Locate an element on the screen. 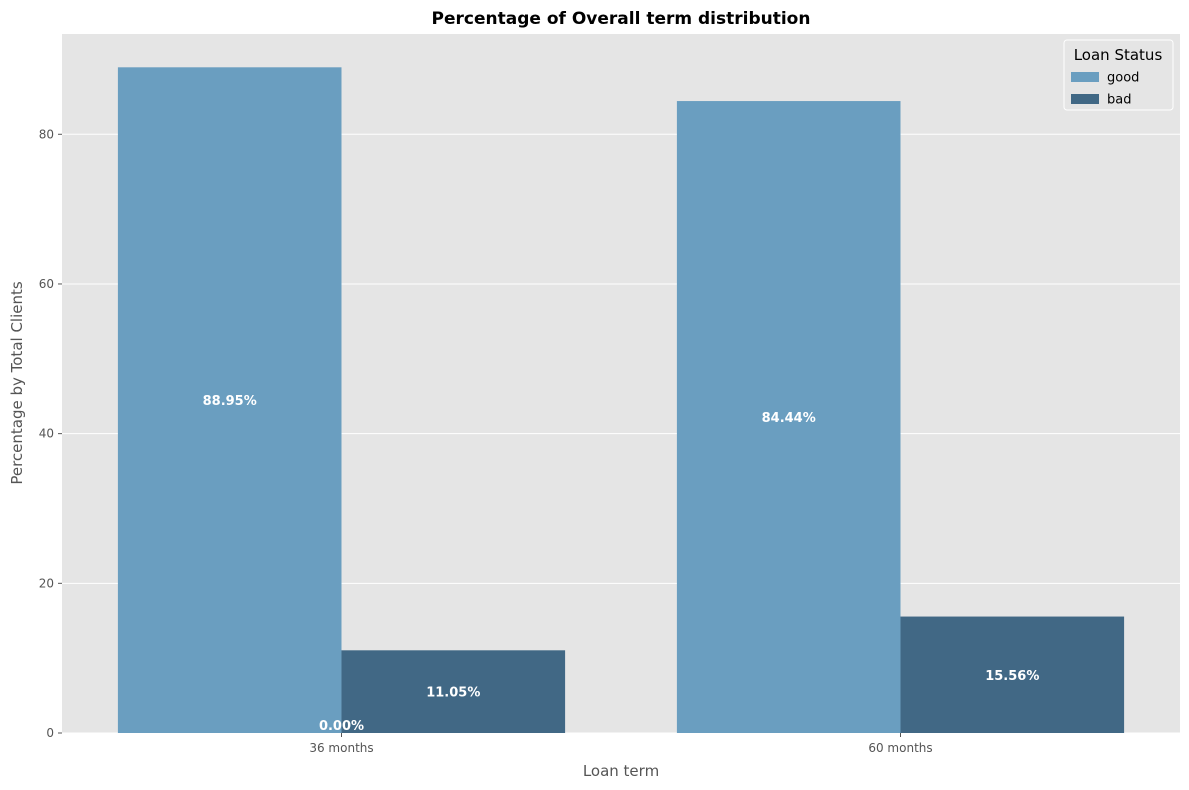 Image resolution: width=1189 pixels, height=790 pixels. bar-value-label: 84.44% is located at coordinates (789, 418).